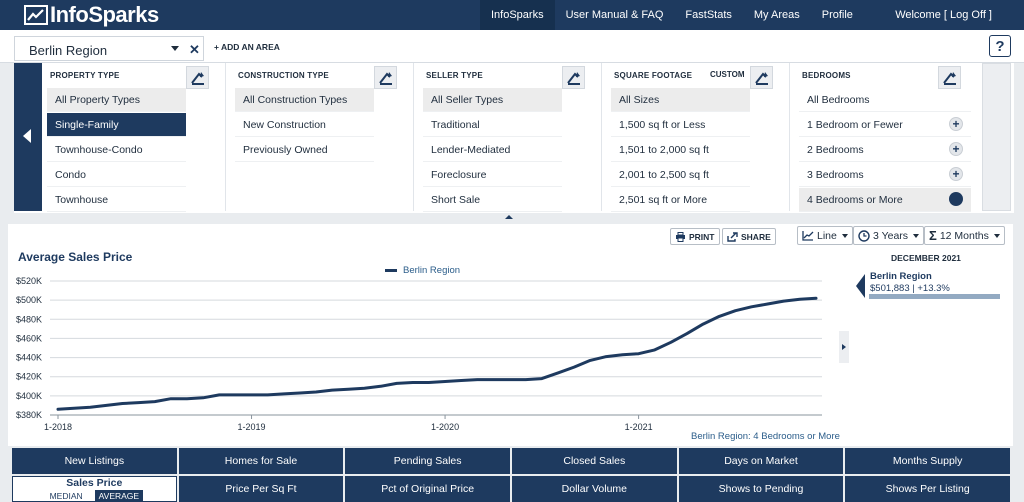 The height and width of the screenshot is (502, 1024). I want to click on filters-scroll-area, so click(996, 137).